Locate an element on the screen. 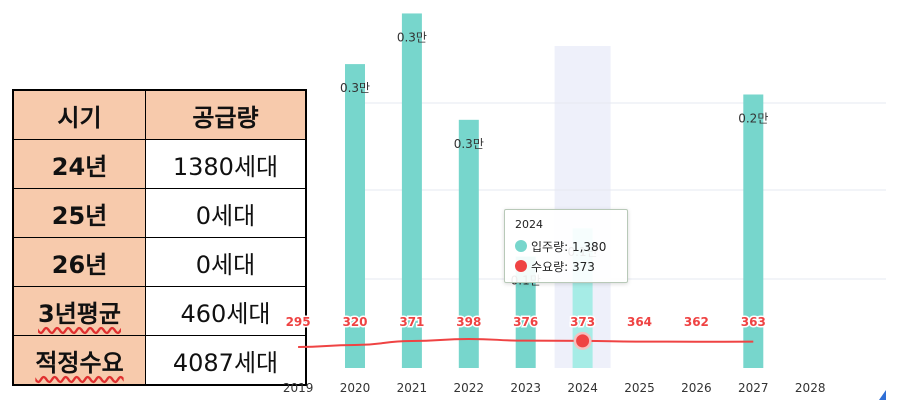 The width and height of the screenshot is (918, 420). row-amount: 4087세대 is located at coordinates (226, 360).